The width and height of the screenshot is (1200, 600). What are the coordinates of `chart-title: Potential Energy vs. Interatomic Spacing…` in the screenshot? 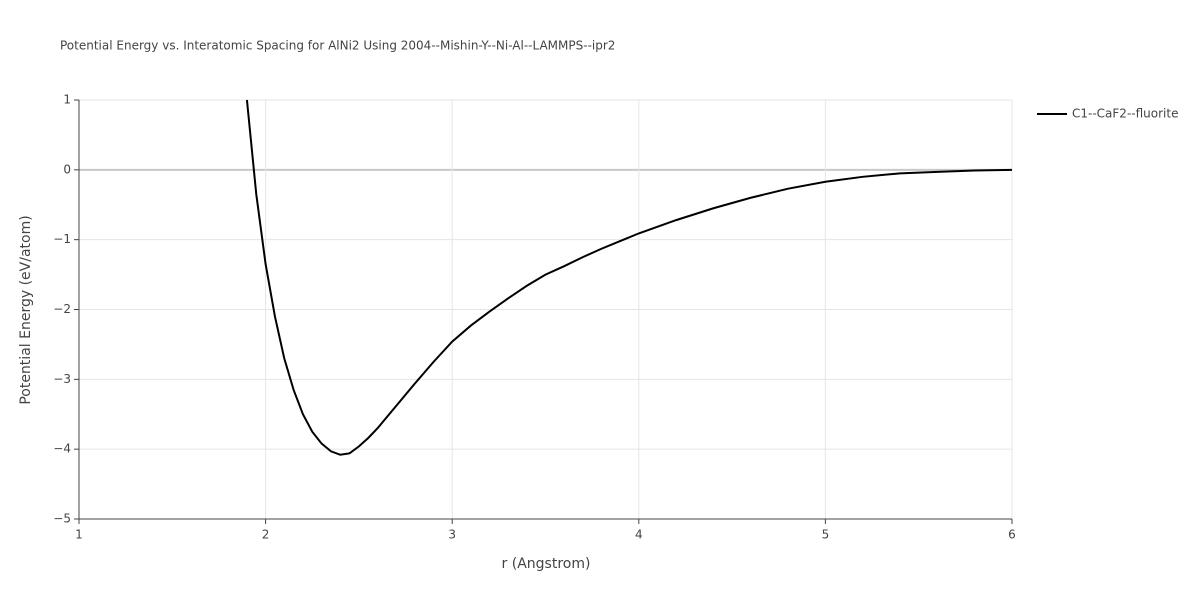 It's located at (337, 46).